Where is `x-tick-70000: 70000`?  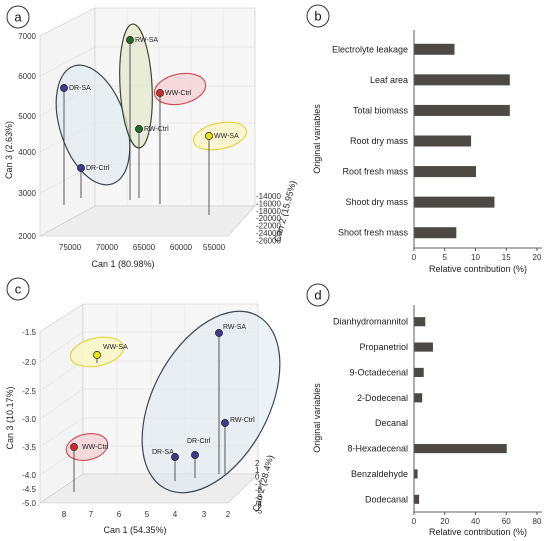
x-tick-70000: 70000 is located at coordinates (107, 247).